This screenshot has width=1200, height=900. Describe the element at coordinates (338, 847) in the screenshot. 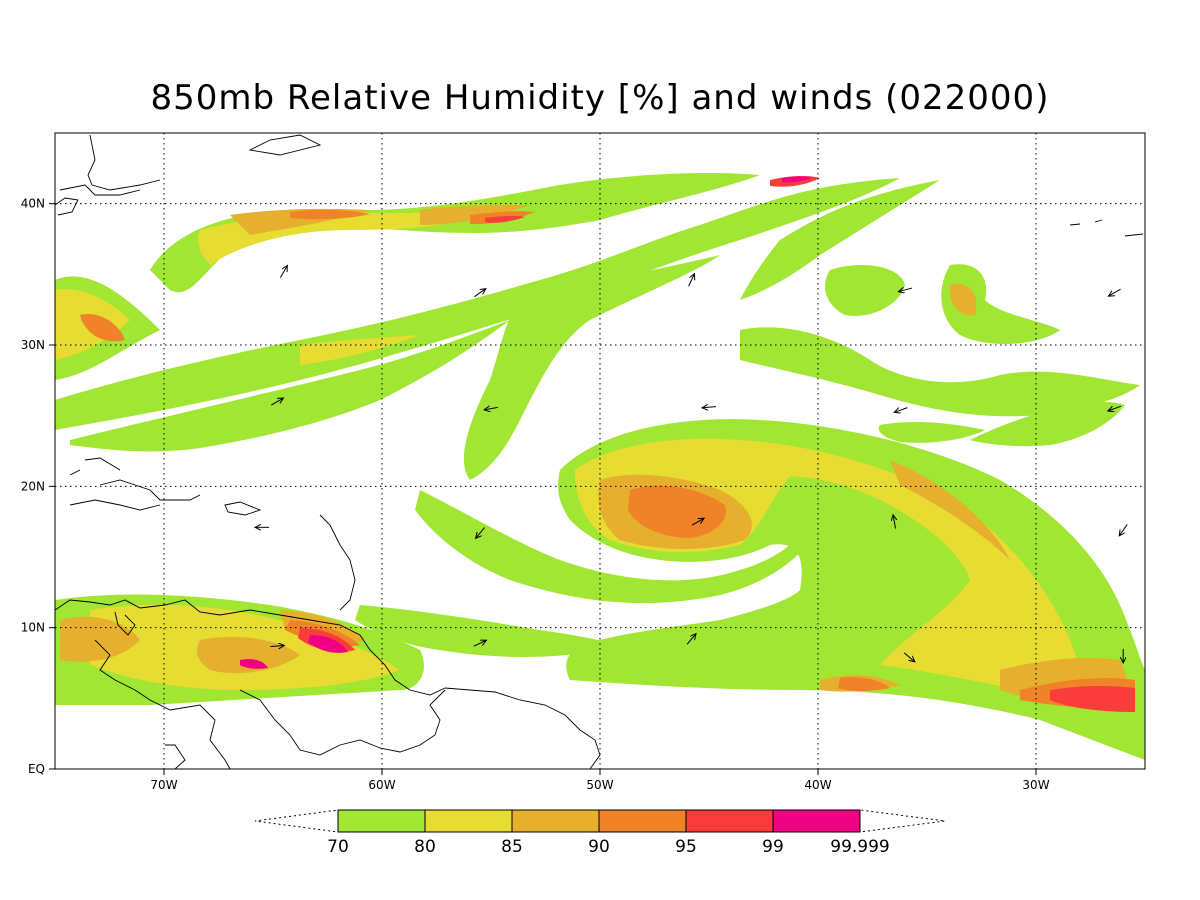

I see `colorbar-label: 70` at that location.